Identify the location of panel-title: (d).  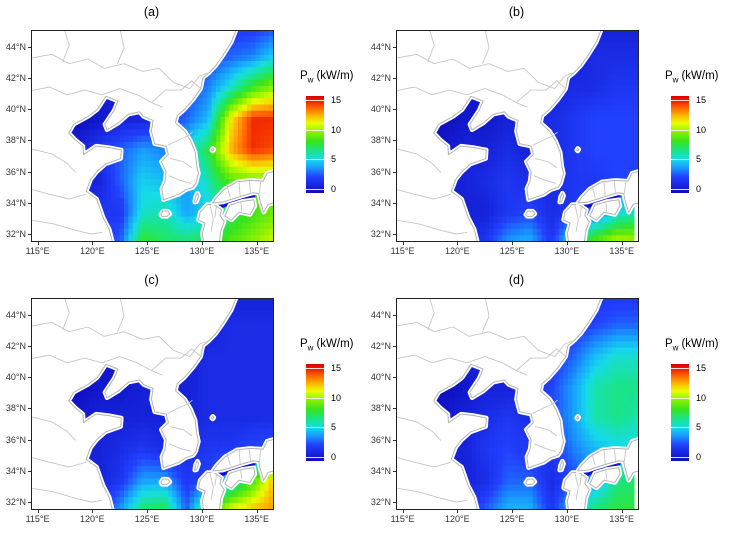
(516, 280).